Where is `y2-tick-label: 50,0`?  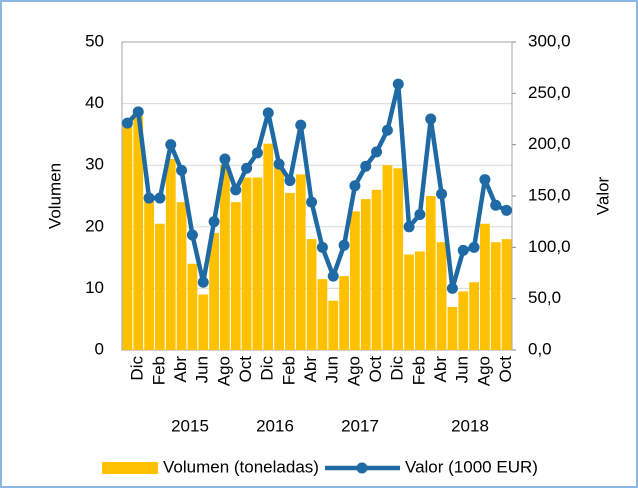 y2-tick-label: 50,0 is located at coordinates (544, 297).